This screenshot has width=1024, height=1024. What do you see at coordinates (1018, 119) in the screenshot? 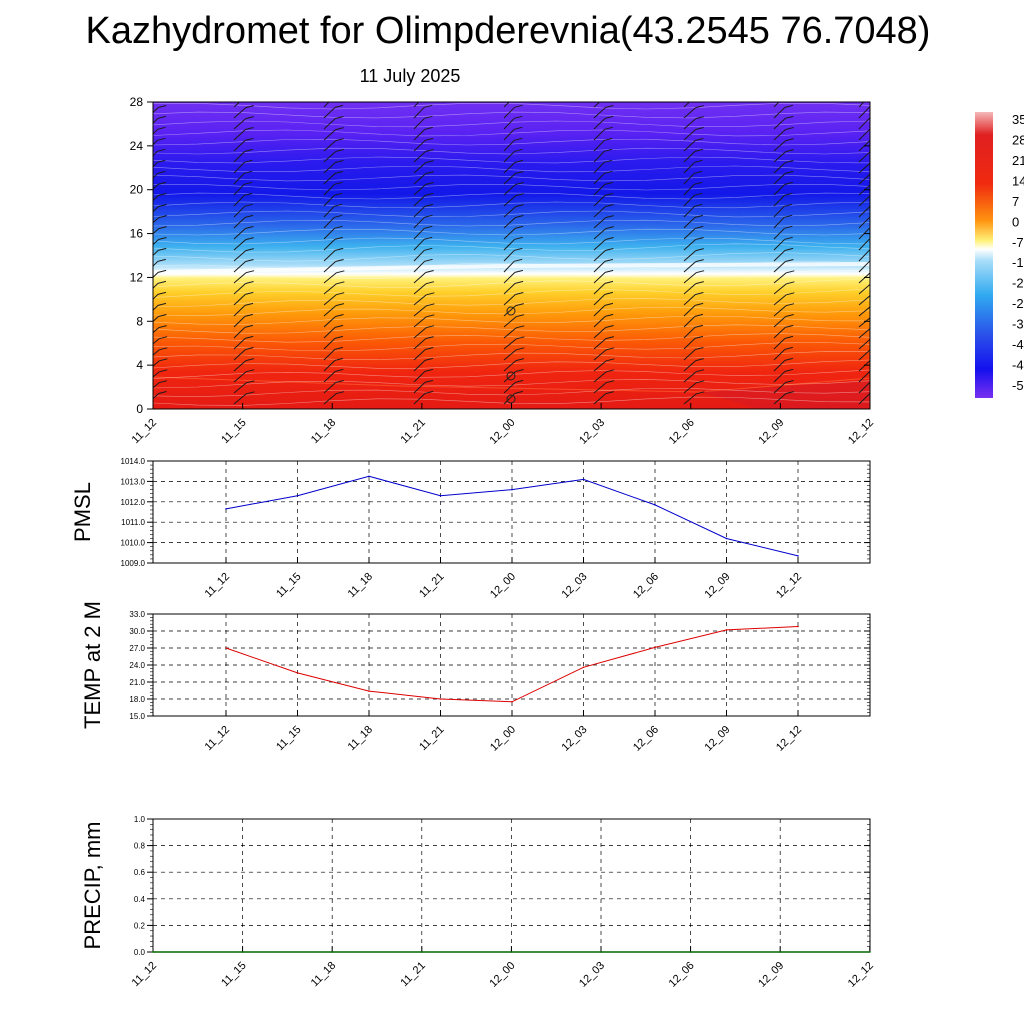
I see `colorbar-label: 35` at bounding box center [1018, 119].